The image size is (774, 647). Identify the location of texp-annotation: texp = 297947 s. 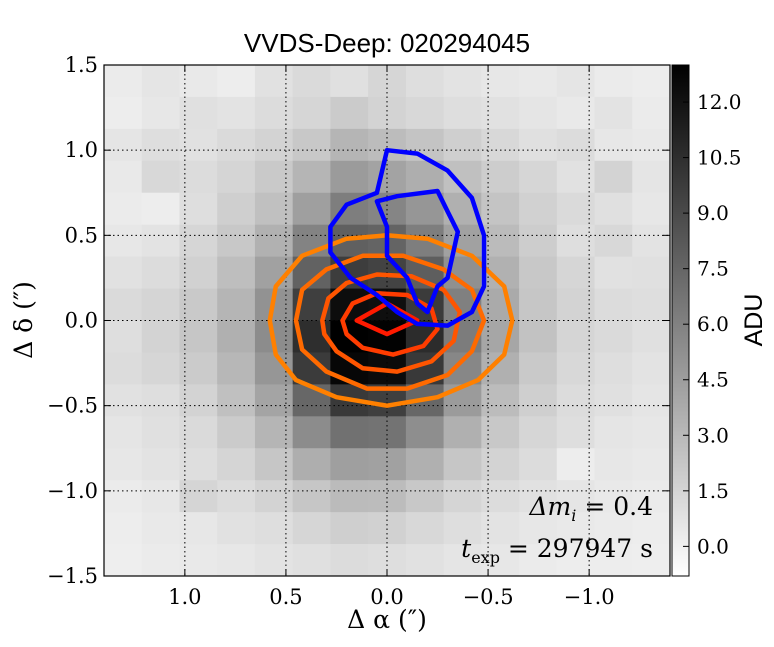
(557, 550).